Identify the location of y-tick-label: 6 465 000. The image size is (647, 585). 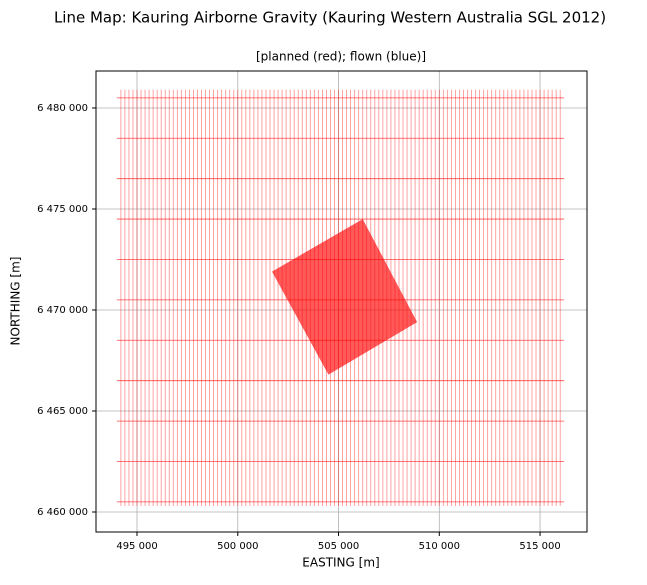
(62, 411).